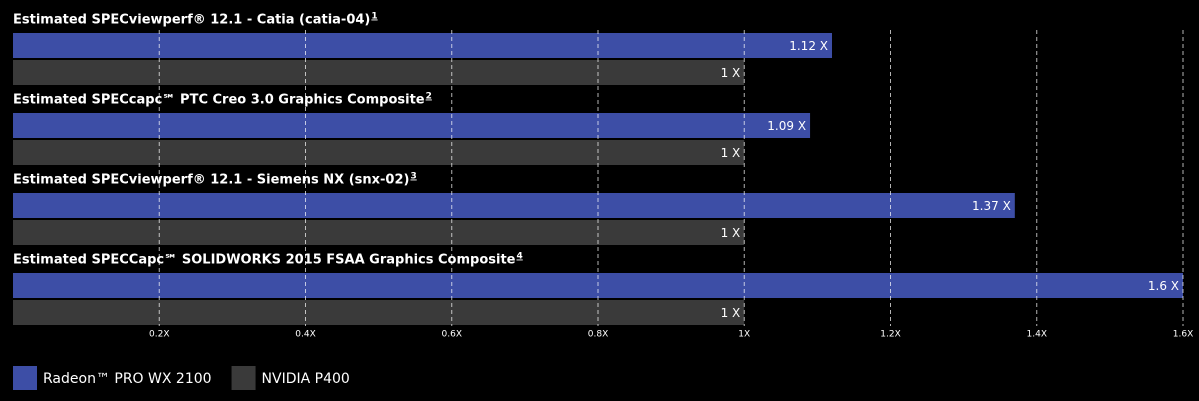 The width and height of the screenshot is (1199, 401). Describe the element at coordinates (808, 46) in the screenshot. I see `value-label: 1.12 X` at that location.